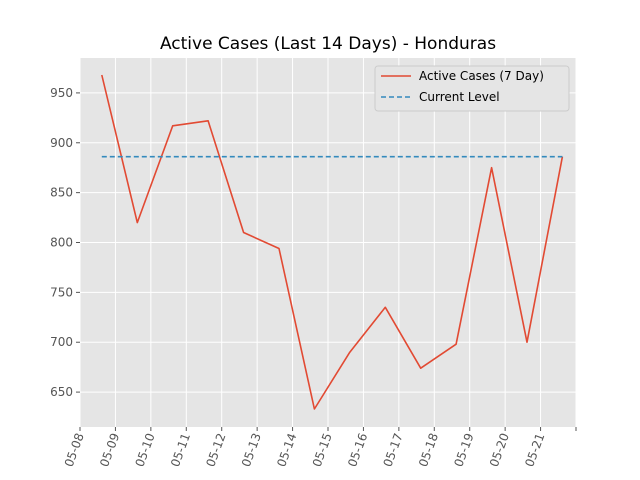 Image resolution: width=640 pixels, height=480 pixels. What do you see at coordinates (357, 450) in the screenshot?
I see `x-tick-label: 05-16` at bounding box center [357, 450].